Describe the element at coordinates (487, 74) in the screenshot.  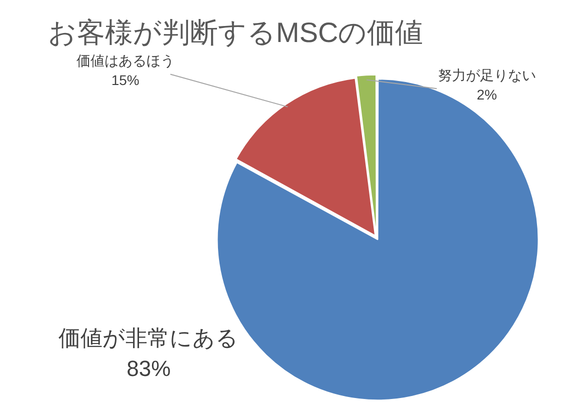
I see `slice-label: 努力が足りない` at that location.